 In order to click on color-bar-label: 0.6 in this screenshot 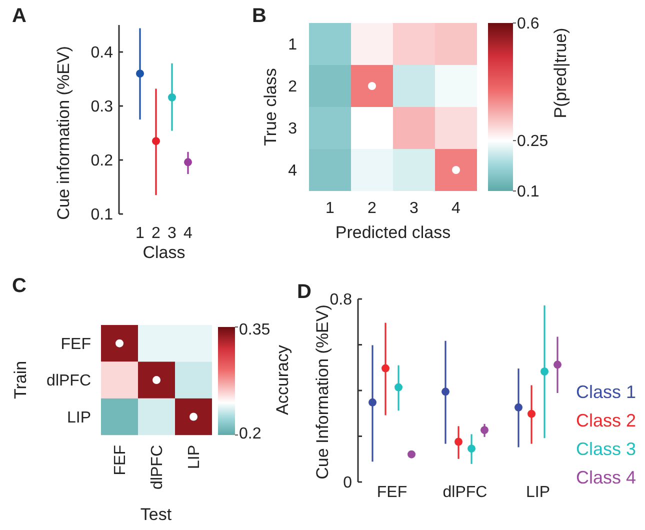, I will do `click(528, 24)`.